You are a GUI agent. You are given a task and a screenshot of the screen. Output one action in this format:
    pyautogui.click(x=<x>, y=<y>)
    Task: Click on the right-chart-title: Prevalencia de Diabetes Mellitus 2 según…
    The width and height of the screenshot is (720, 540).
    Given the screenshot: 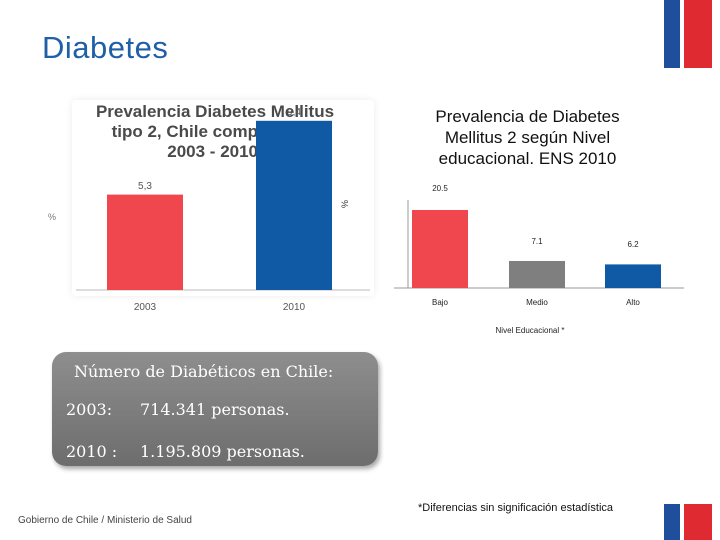 What is the action you would take?
    pyautogui.click(x=527, y=137)
    